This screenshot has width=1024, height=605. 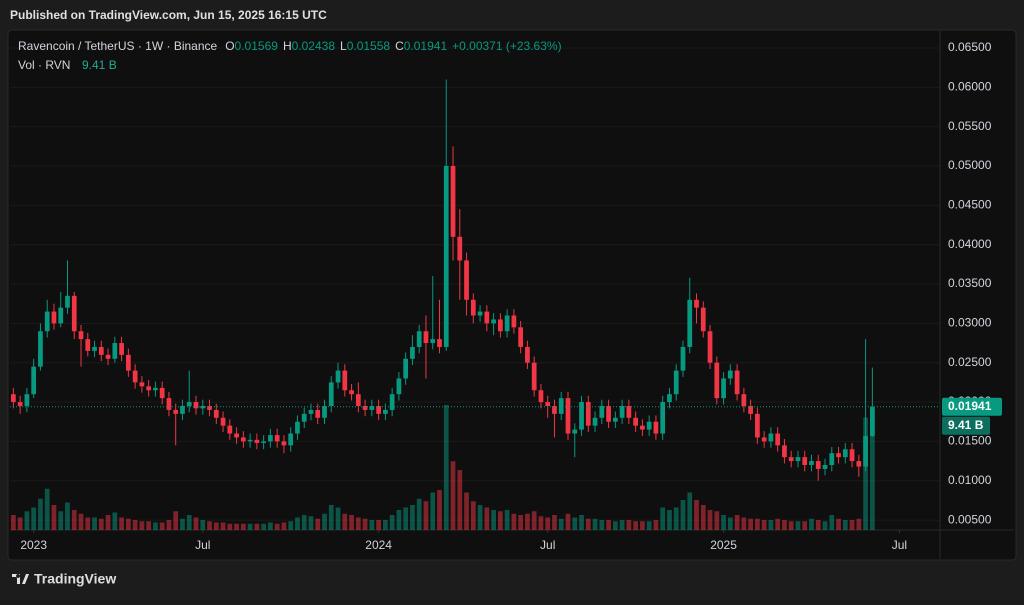 I want to click on ohlc-letter: C, so click(x=399, y=46).